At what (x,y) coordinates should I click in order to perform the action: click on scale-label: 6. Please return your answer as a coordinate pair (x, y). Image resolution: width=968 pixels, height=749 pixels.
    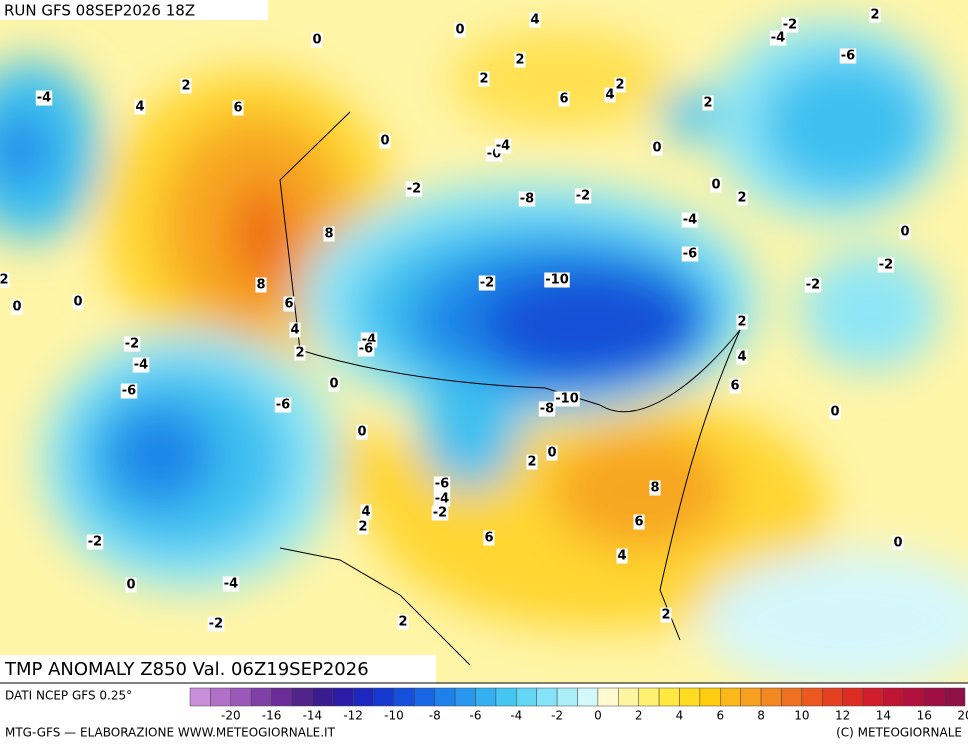
    Looking at the image, I should click on (720, 716).